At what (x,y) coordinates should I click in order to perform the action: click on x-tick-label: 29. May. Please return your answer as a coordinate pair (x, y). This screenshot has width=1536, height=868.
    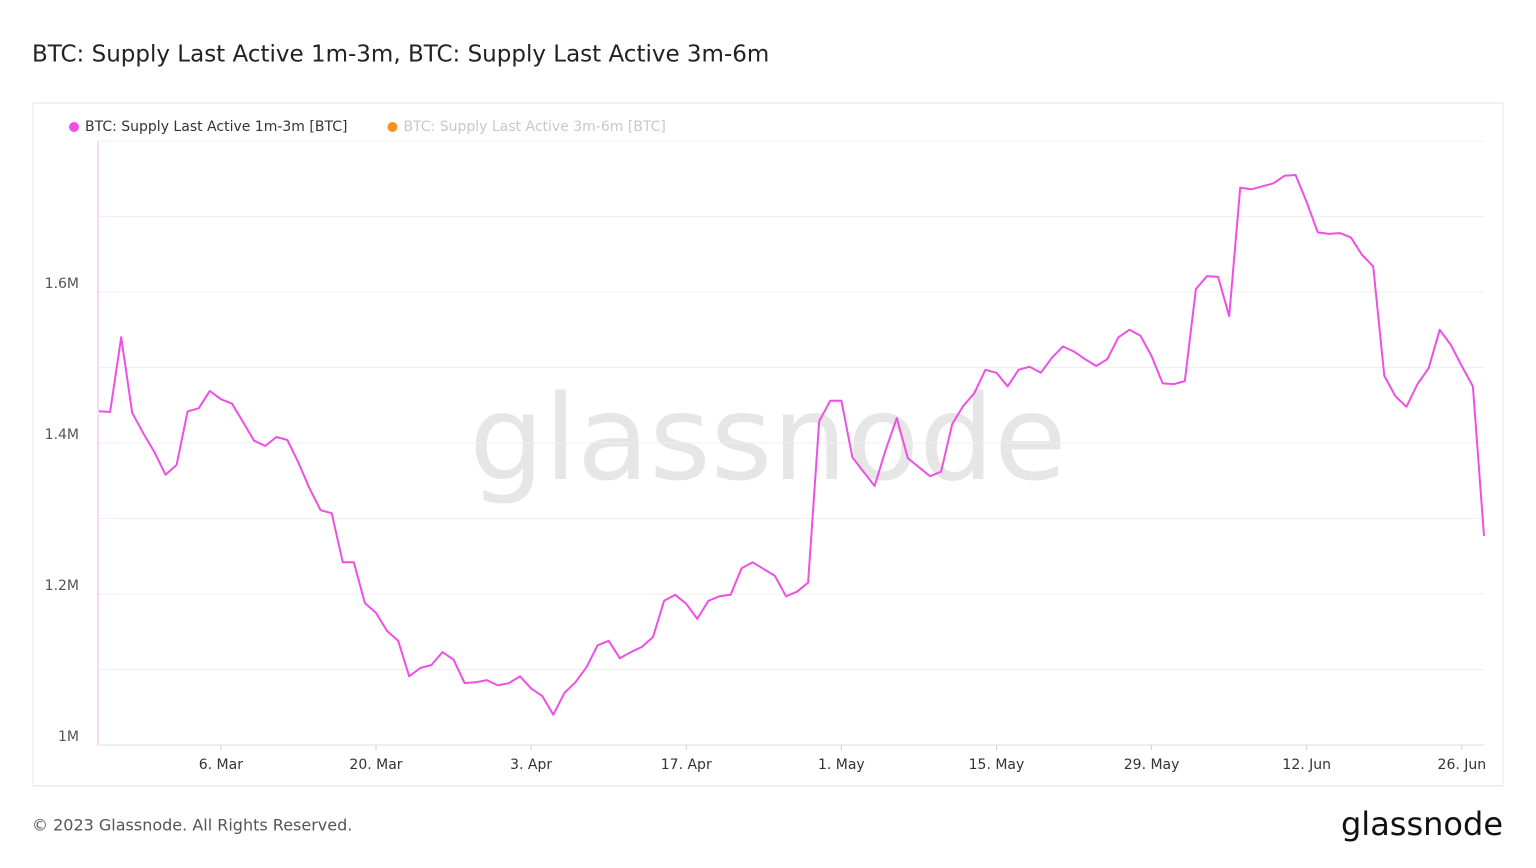
    Looking at the image, I should click on (1152, 765).